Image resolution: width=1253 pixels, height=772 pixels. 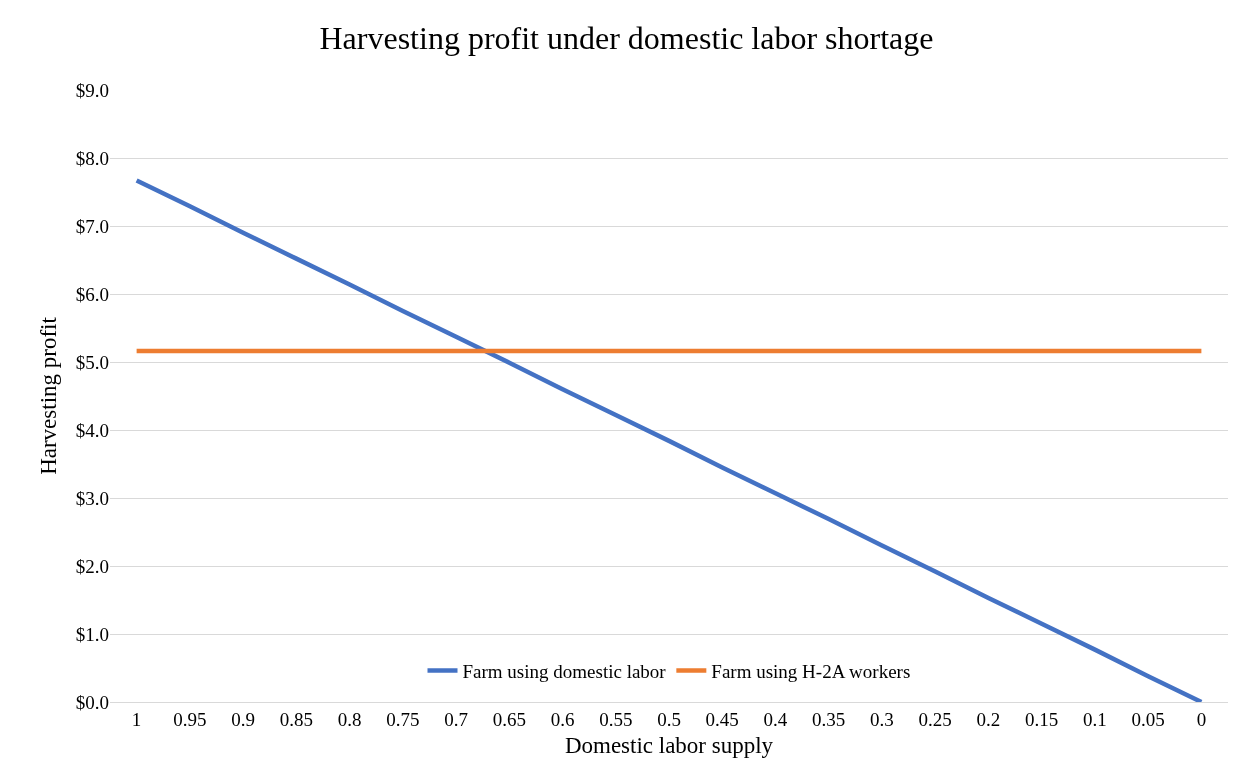 What do you see at coordinates (775, 719) in the screenshot?
I see `x-tick-label: 0.4` at bounding box center [775, 719].